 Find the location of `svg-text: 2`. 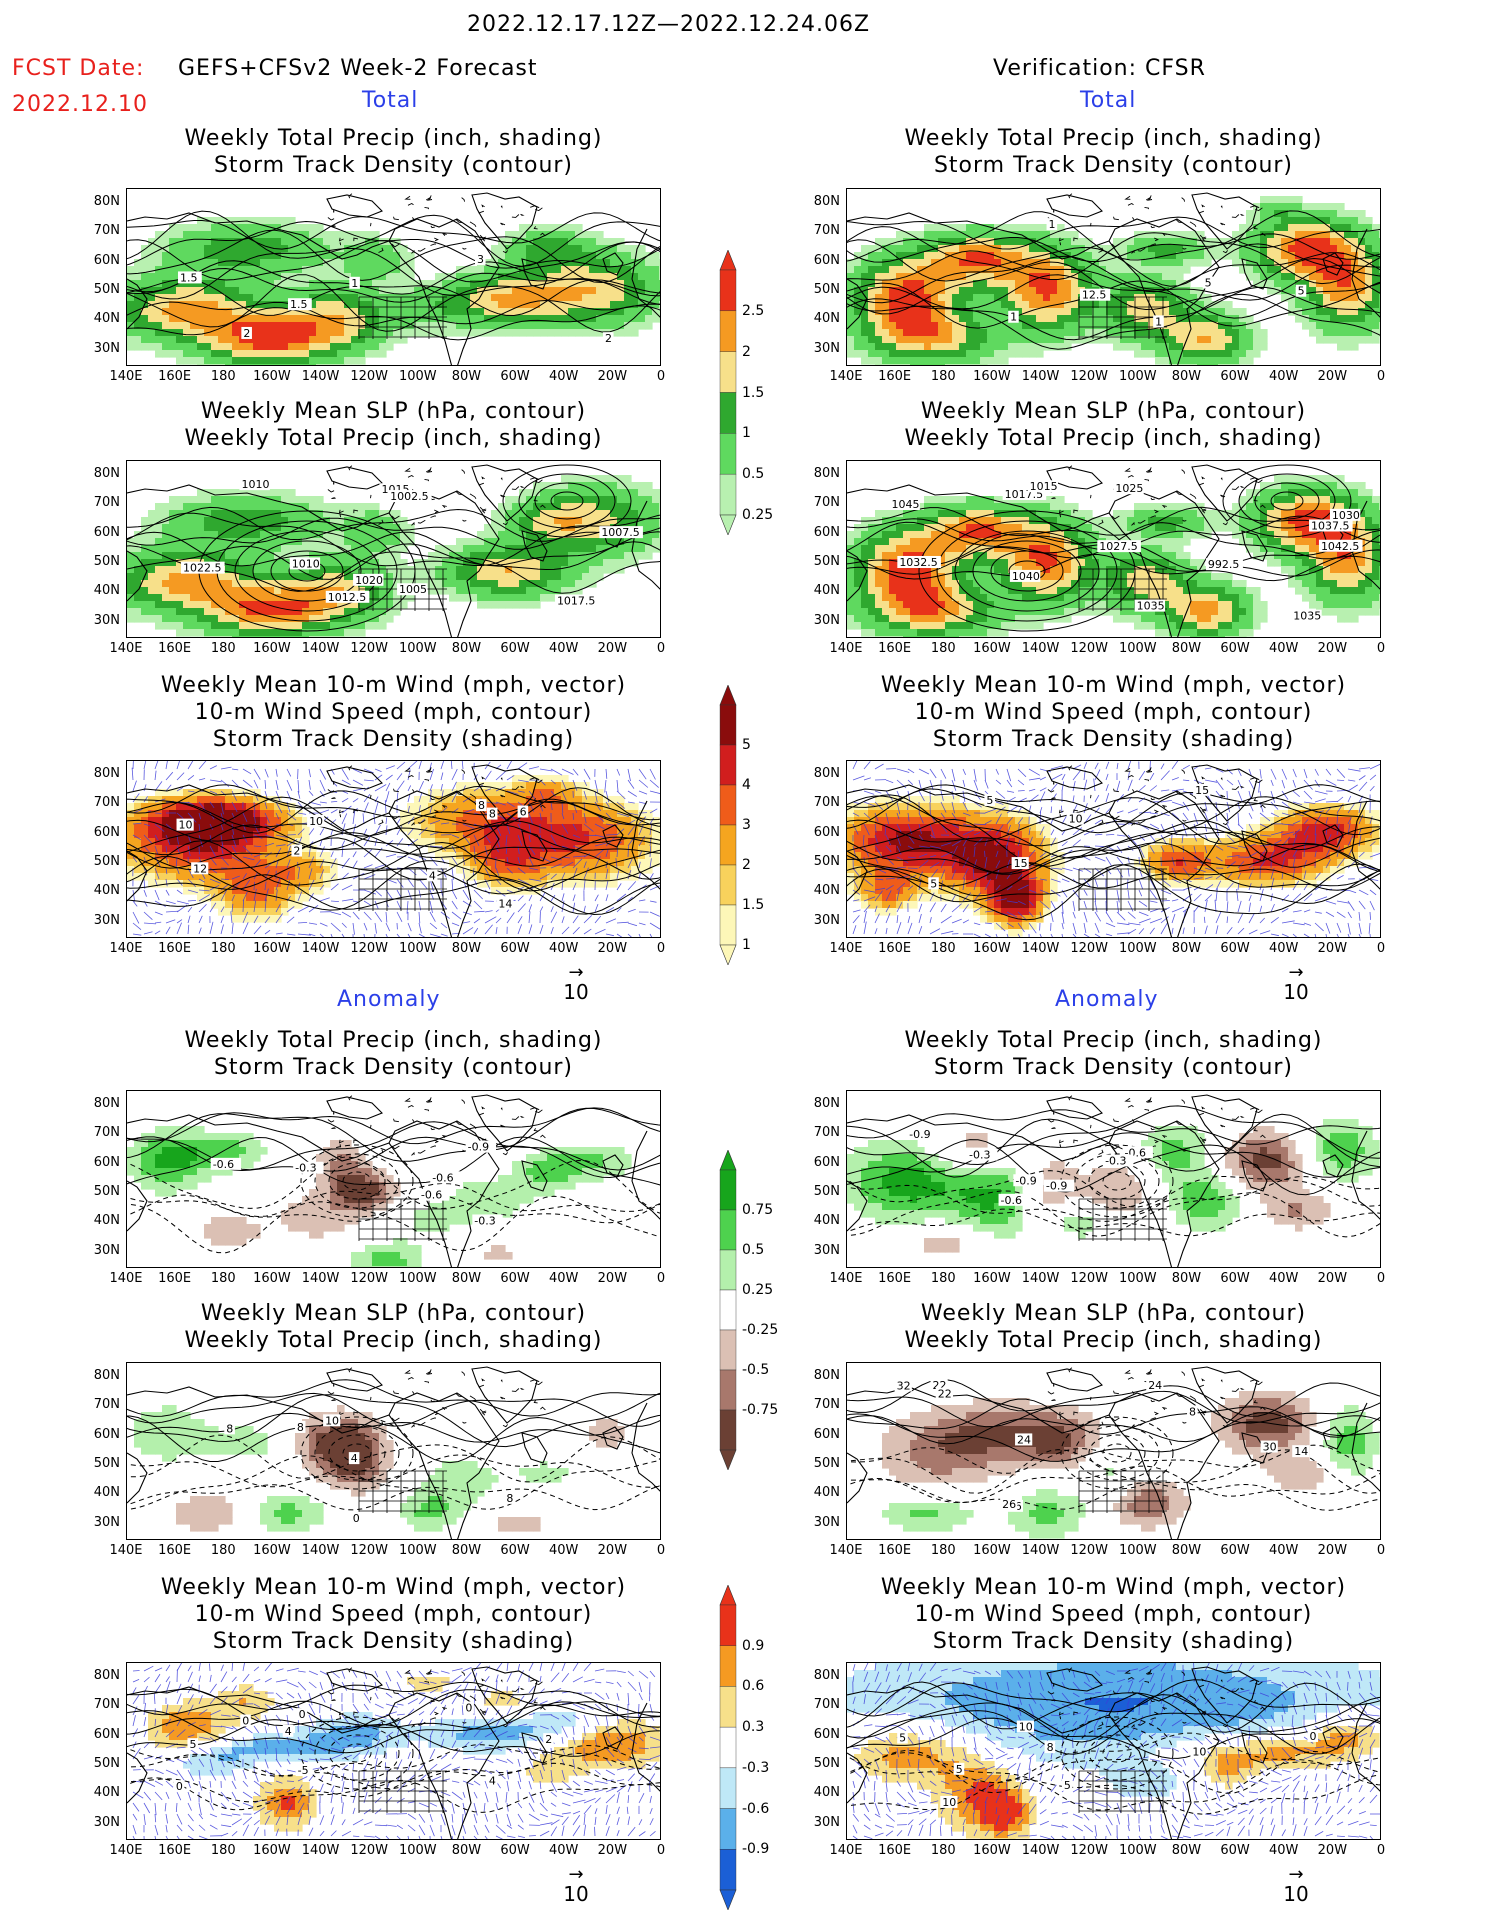

svg-text: 2 is located at coordinates (246, 333).